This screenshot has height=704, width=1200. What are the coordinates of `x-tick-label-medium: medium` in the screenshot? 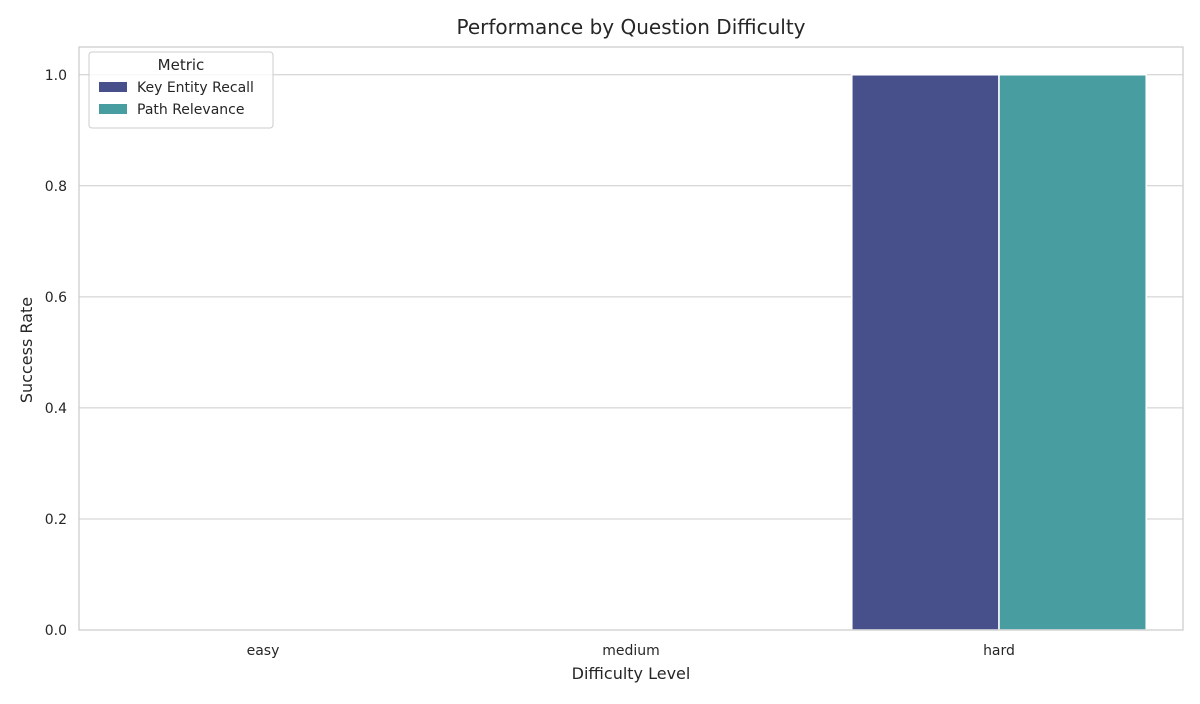 It's located at (631, 651).